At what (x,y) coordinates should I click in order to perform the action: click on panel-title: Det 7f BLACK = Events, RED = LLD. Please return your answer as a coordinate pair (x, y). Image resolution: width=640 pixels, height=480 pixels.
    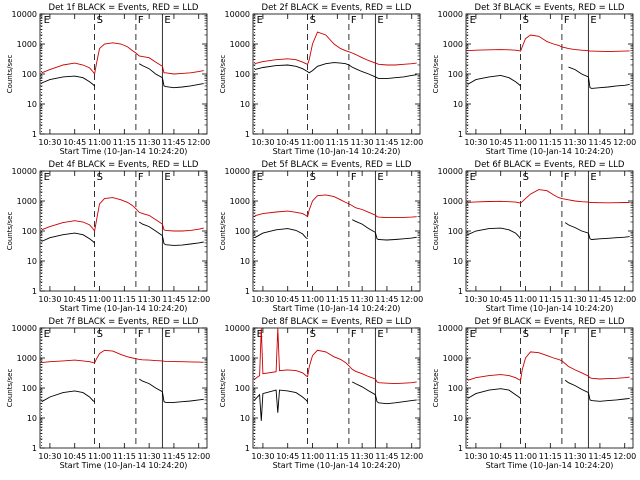
    Looking at the image, I should click on (124, 322).